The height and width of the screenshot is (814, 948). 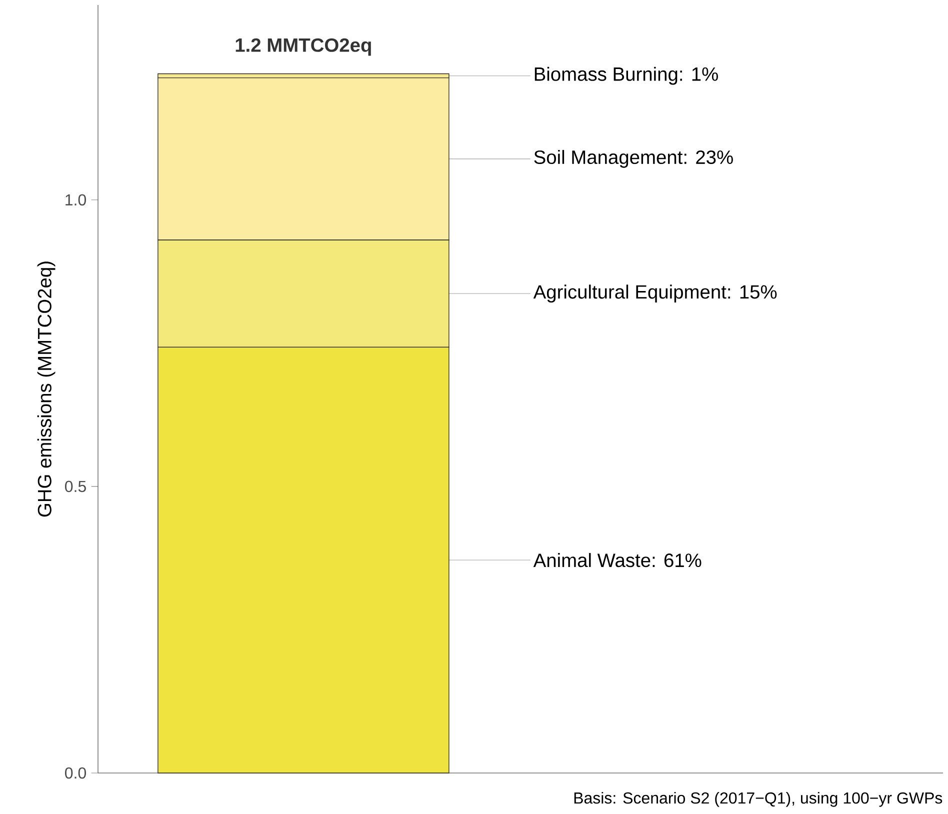 I want to click on text: Animal Waste: 61%, so click(x=617, y=560).